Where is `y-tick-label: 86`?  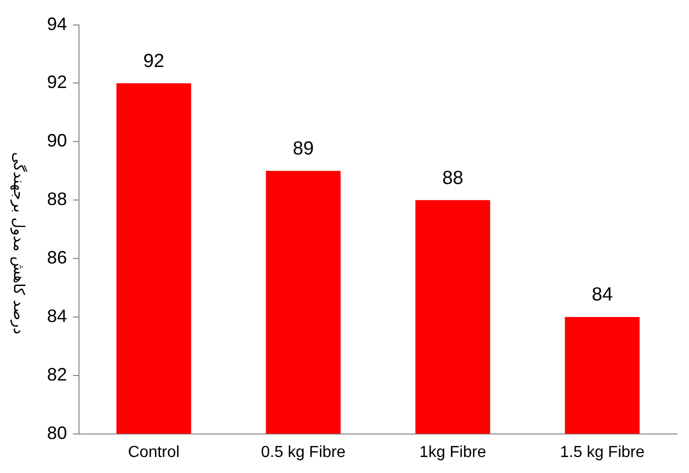 y-tick-label: 86 is located at coordinates (57, 257).